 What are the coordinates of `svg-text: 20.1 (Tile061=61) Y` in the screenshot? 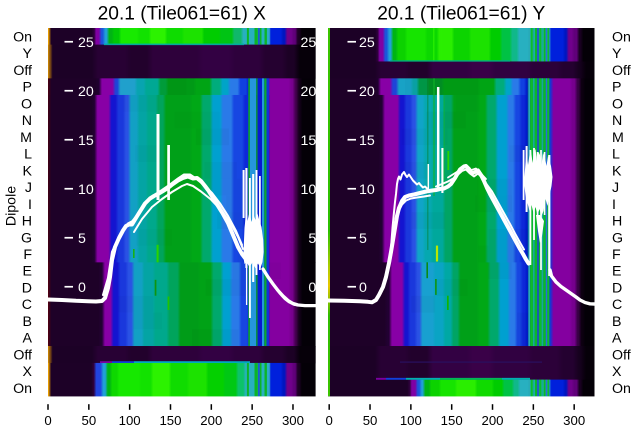 It's located at (461, 14).